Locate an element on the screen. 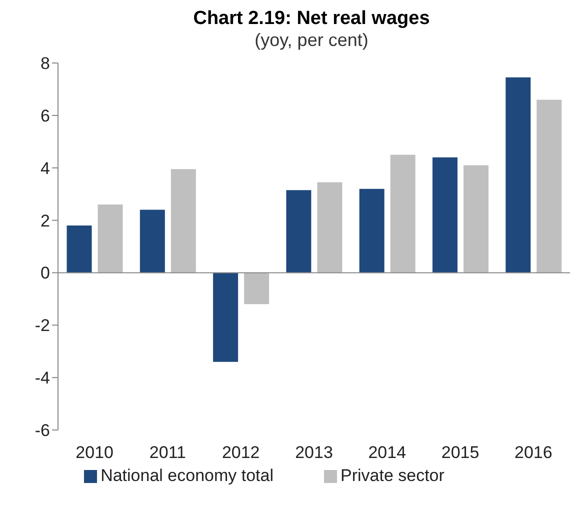  legend-label: Private sector is located at coordinates (392, 475).